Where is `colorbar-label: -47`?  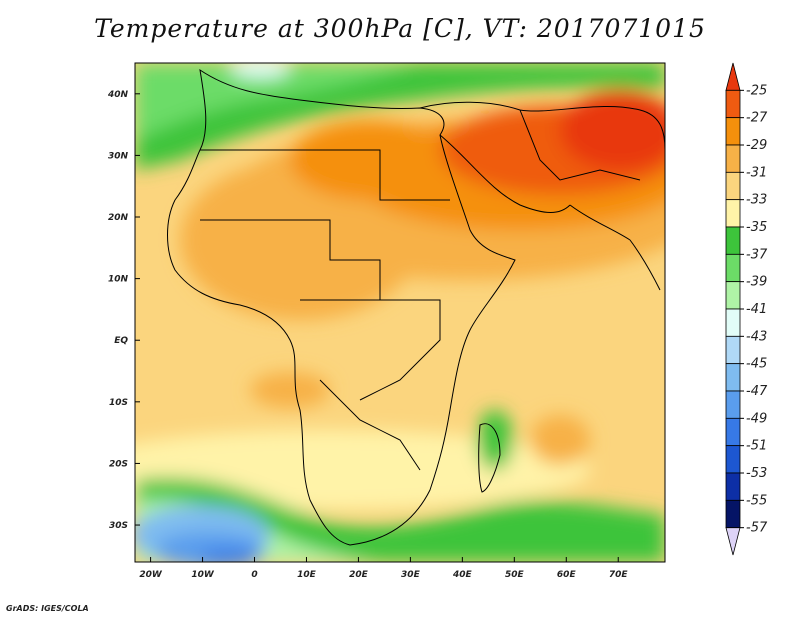 colorbar-label: -47 is located at coordinates (757, 391).